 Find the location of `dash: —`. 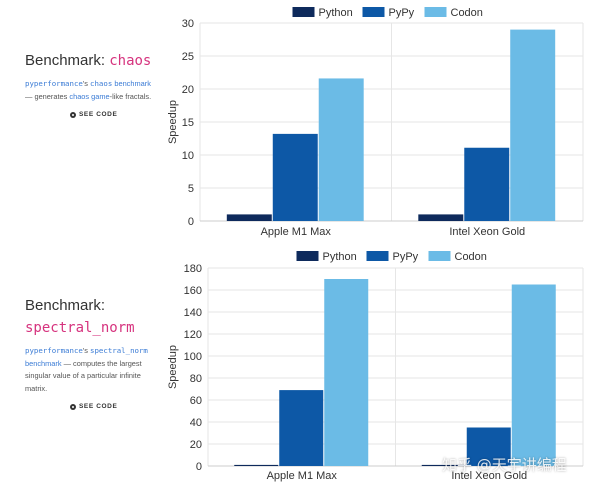

dash: — is located at coordinates (29, 96).